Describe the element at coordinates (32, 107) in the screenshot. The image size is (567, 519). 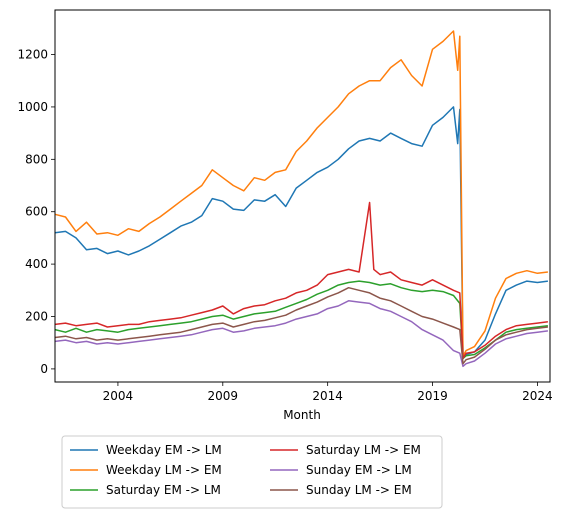
I see `y-tick-label: 1000` at that location.